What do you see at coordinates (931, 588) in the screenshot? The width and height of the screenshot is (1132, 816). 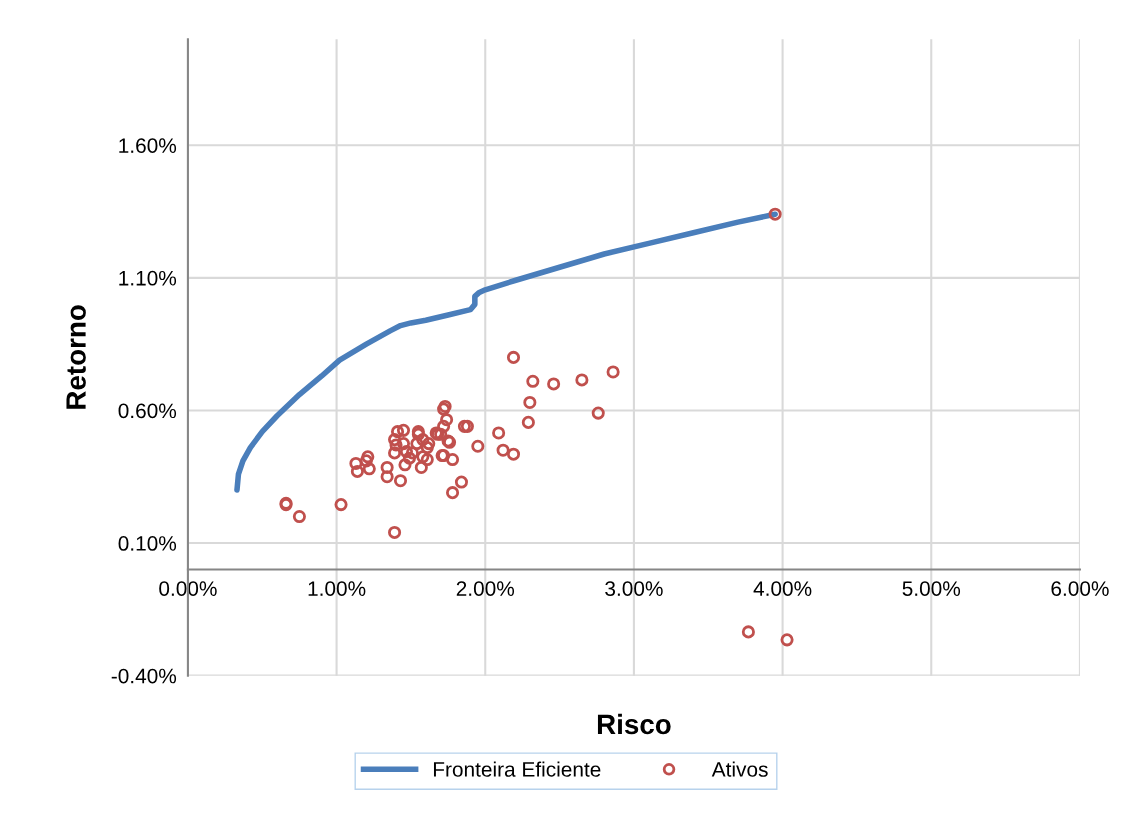 I see `x-tick-label: 5.00%` at bounding box center [931, 588].